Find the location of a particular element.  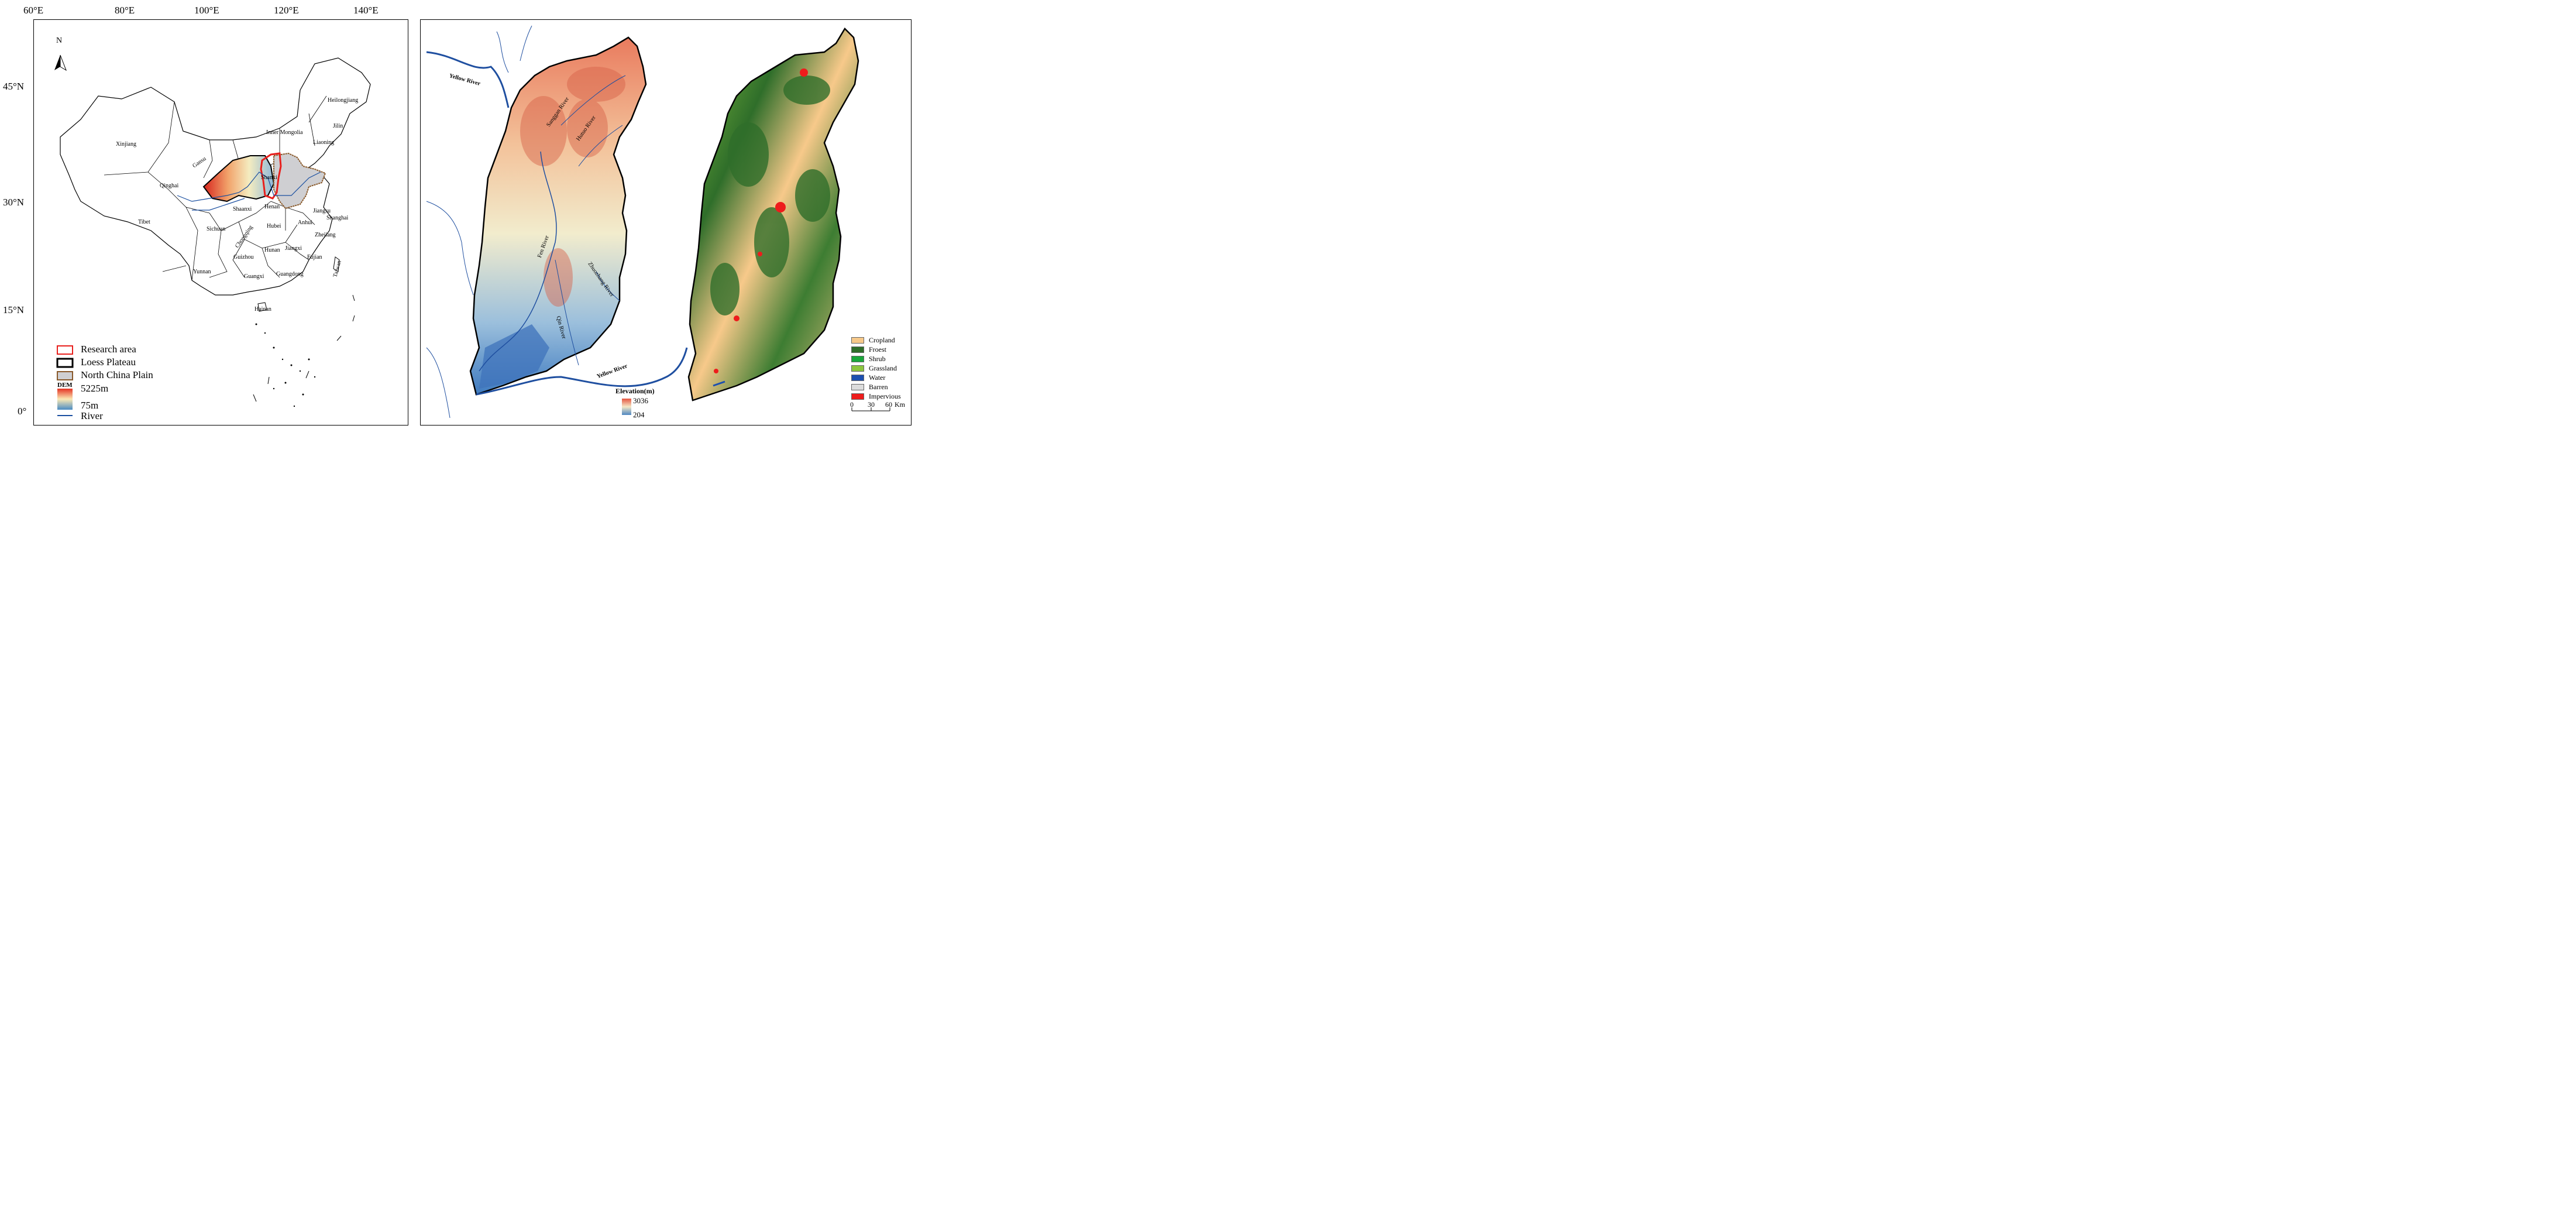

legend-dem-max: 5225m is located at coordinates (95, 388).